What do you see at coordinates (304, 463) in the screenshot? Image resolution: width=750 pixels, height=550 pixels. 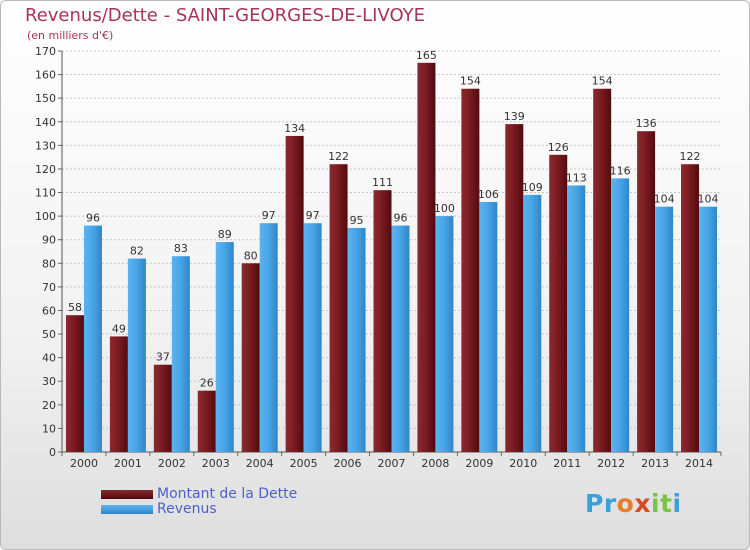 I see `x-tick-label: 2005` at bounding box center [304, 463].